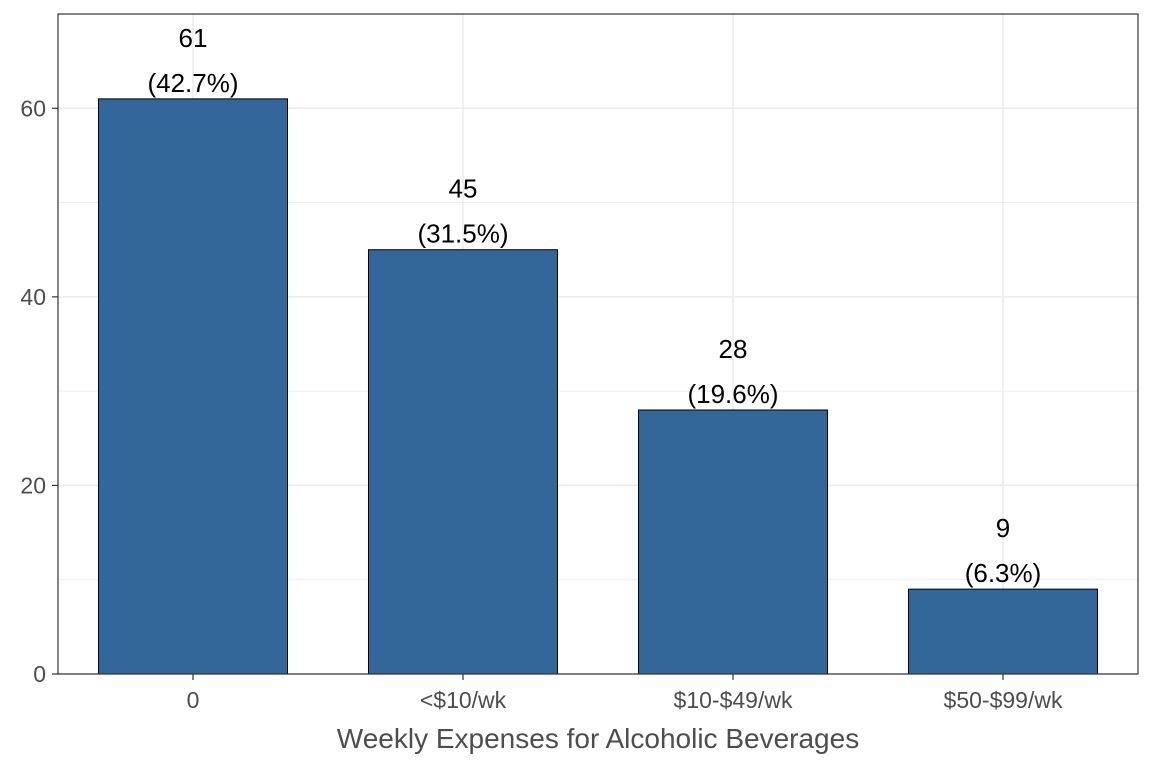 This screenshot has width=1152, height=768. Describe the element at coordinates (463, 189) in the screenshot. I see `data-label-count: 45` at that location.